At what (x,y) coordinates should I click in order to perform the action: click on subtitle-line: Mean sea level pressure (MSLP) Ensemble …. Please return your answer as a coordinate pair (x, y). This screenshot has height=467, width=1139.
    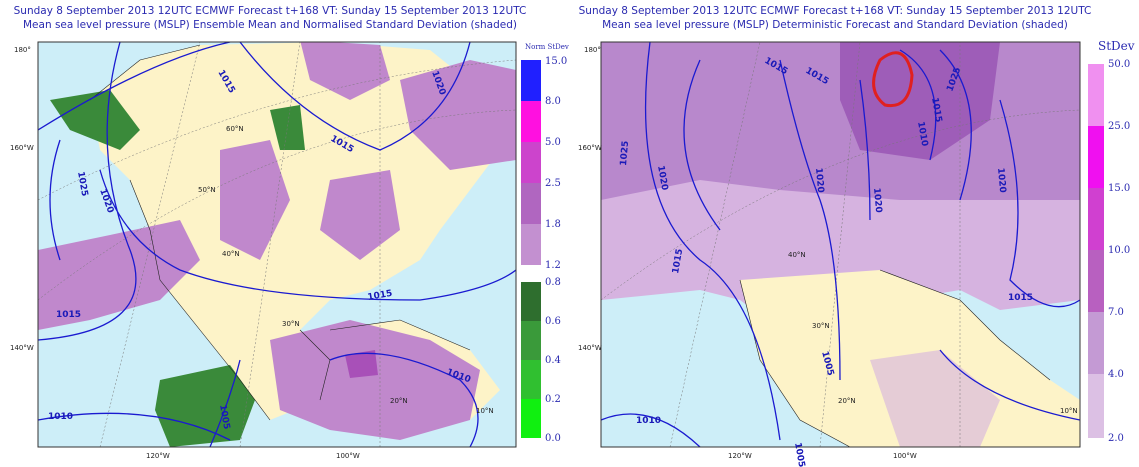
    Looking at the image, I should click on (270, 25).